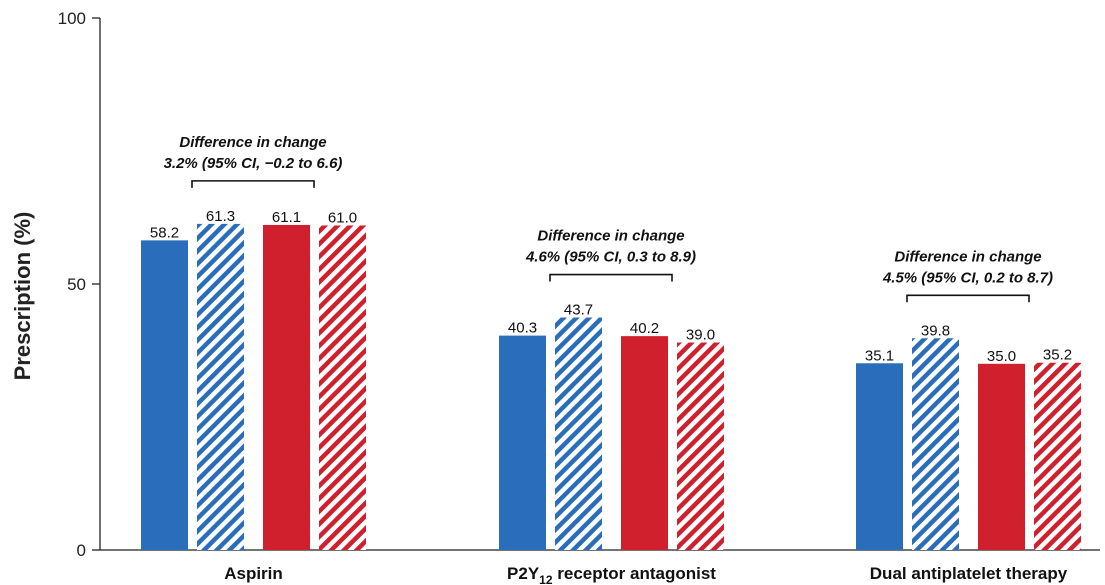 The image size is (1105, 585). I want to click on annotation-line2: 4.5% (95% CI, 0.2 to 8.7), so click(967, 277).